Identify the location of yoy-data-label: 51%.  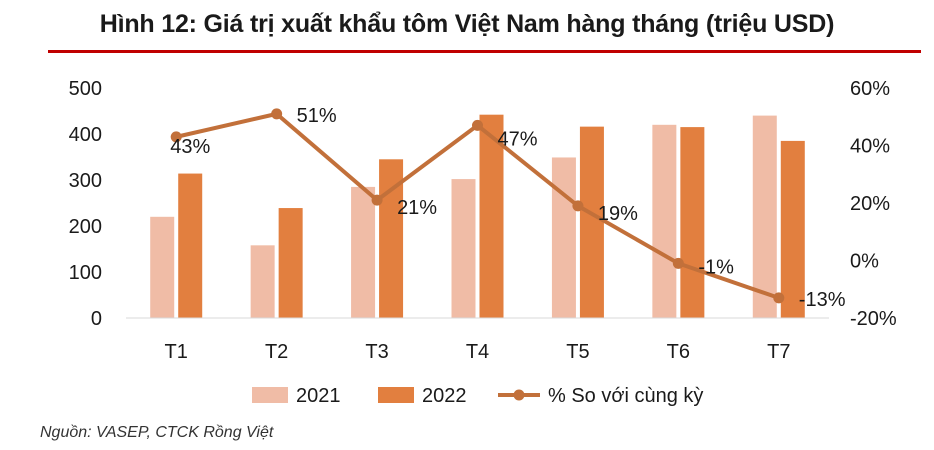
(317, 116).